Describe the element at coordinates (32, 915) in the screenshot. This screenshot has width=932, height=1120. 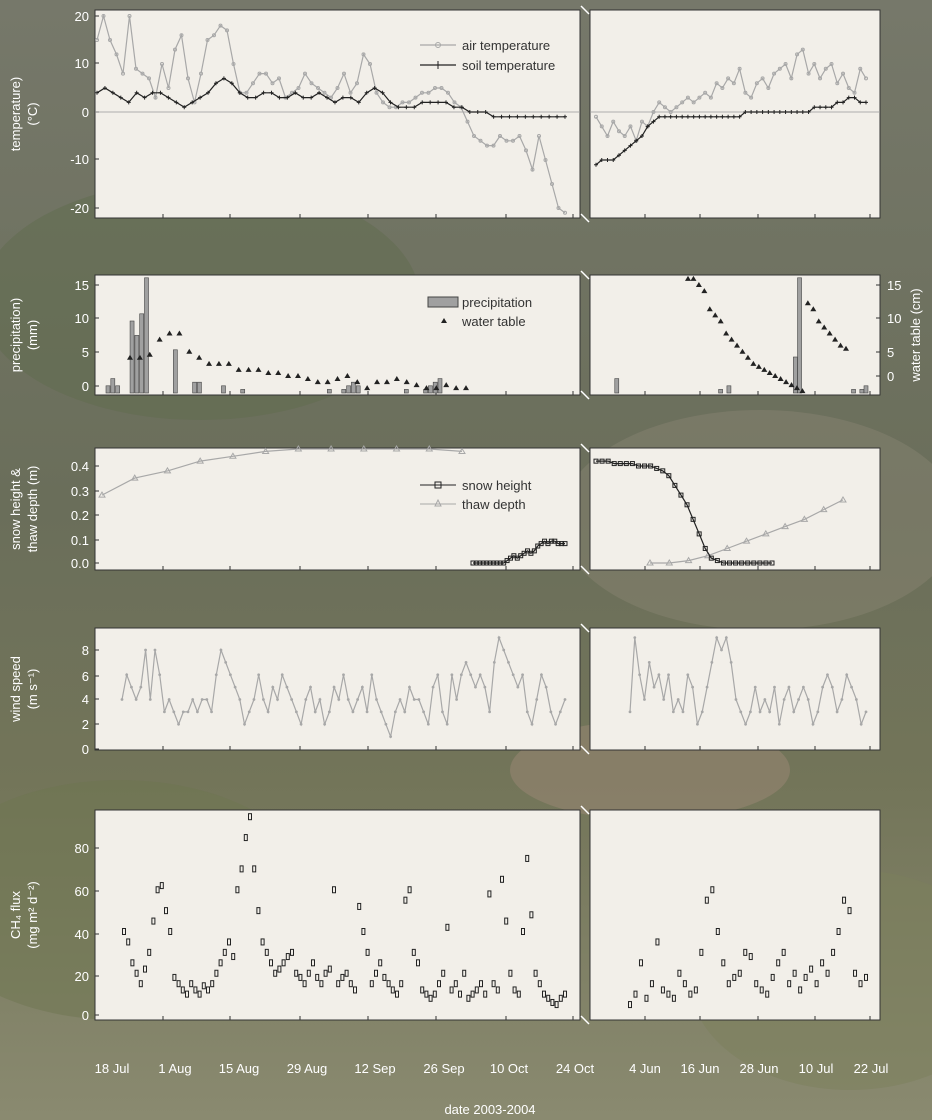
I see `y-axis-label: (mg m² d⁻²)` at that location.